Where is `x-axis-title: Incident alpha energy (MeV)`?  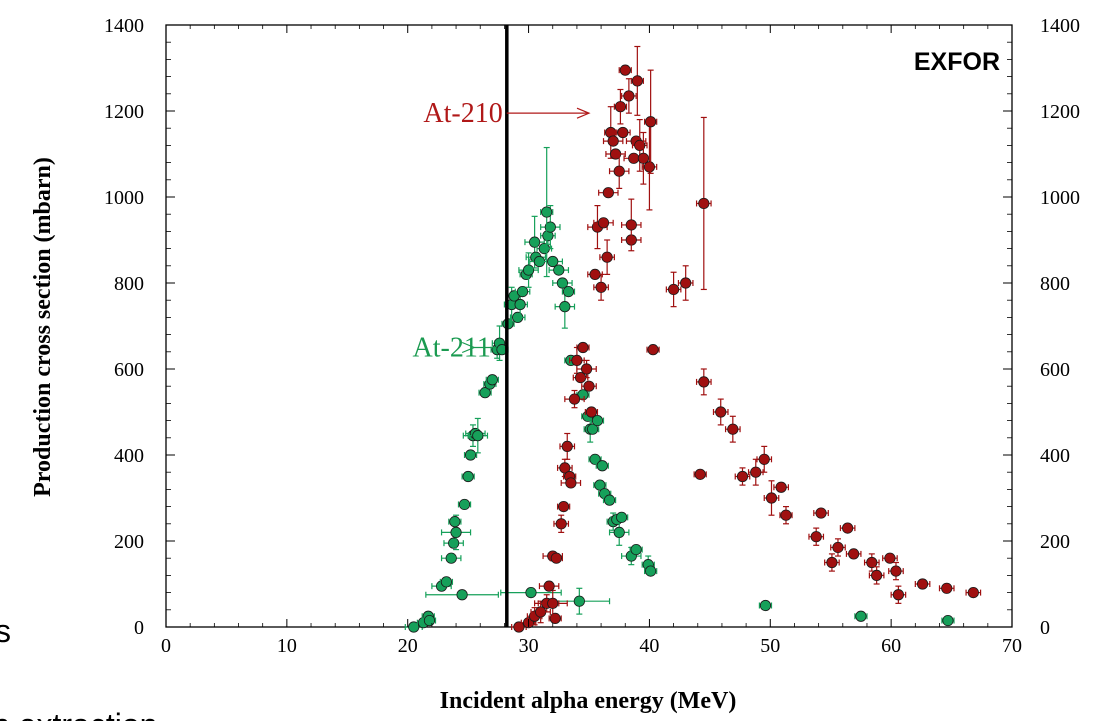 x-axis-title: Incident alpha energy (MeV) is located at coordinates (588, 701).